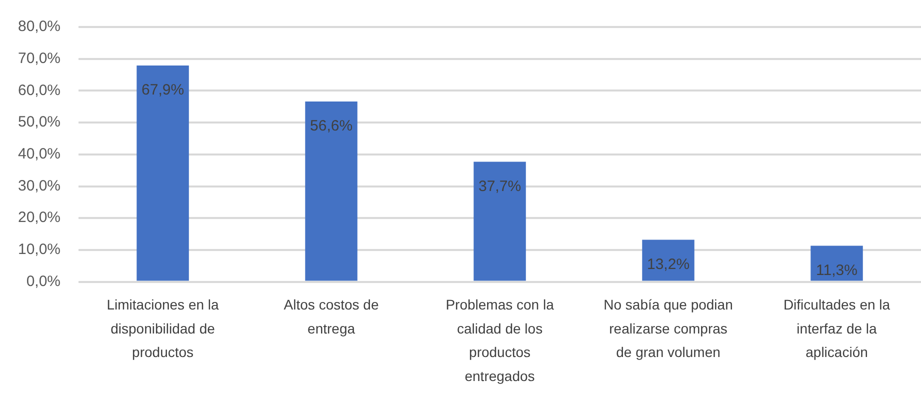 This screenshot has height=401, width=921. Describe the element at coordinates (43, 281) in the screenshot. I see `y-tick-label: 0,0%` at that location.